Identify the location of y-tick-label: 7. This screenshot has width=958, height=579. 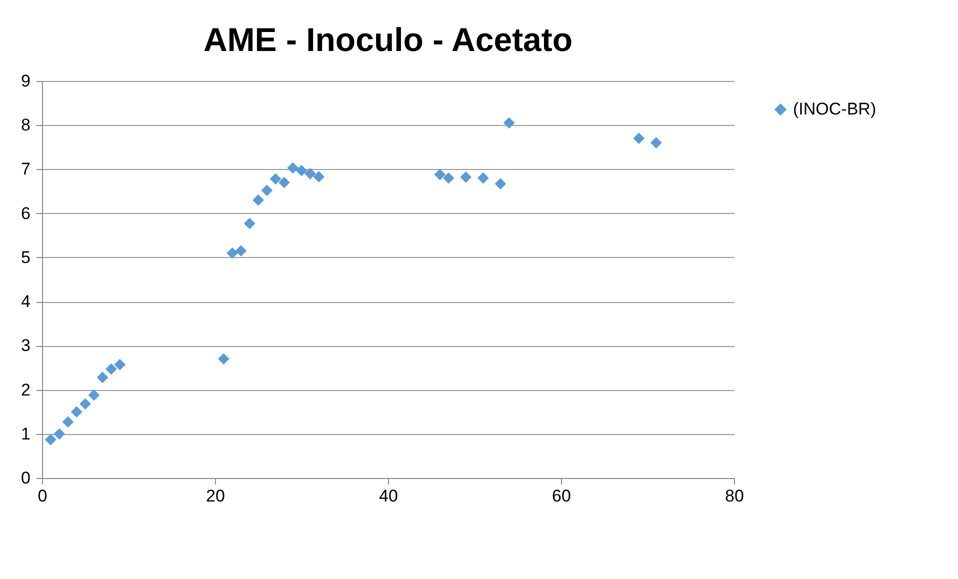
(25, 169).